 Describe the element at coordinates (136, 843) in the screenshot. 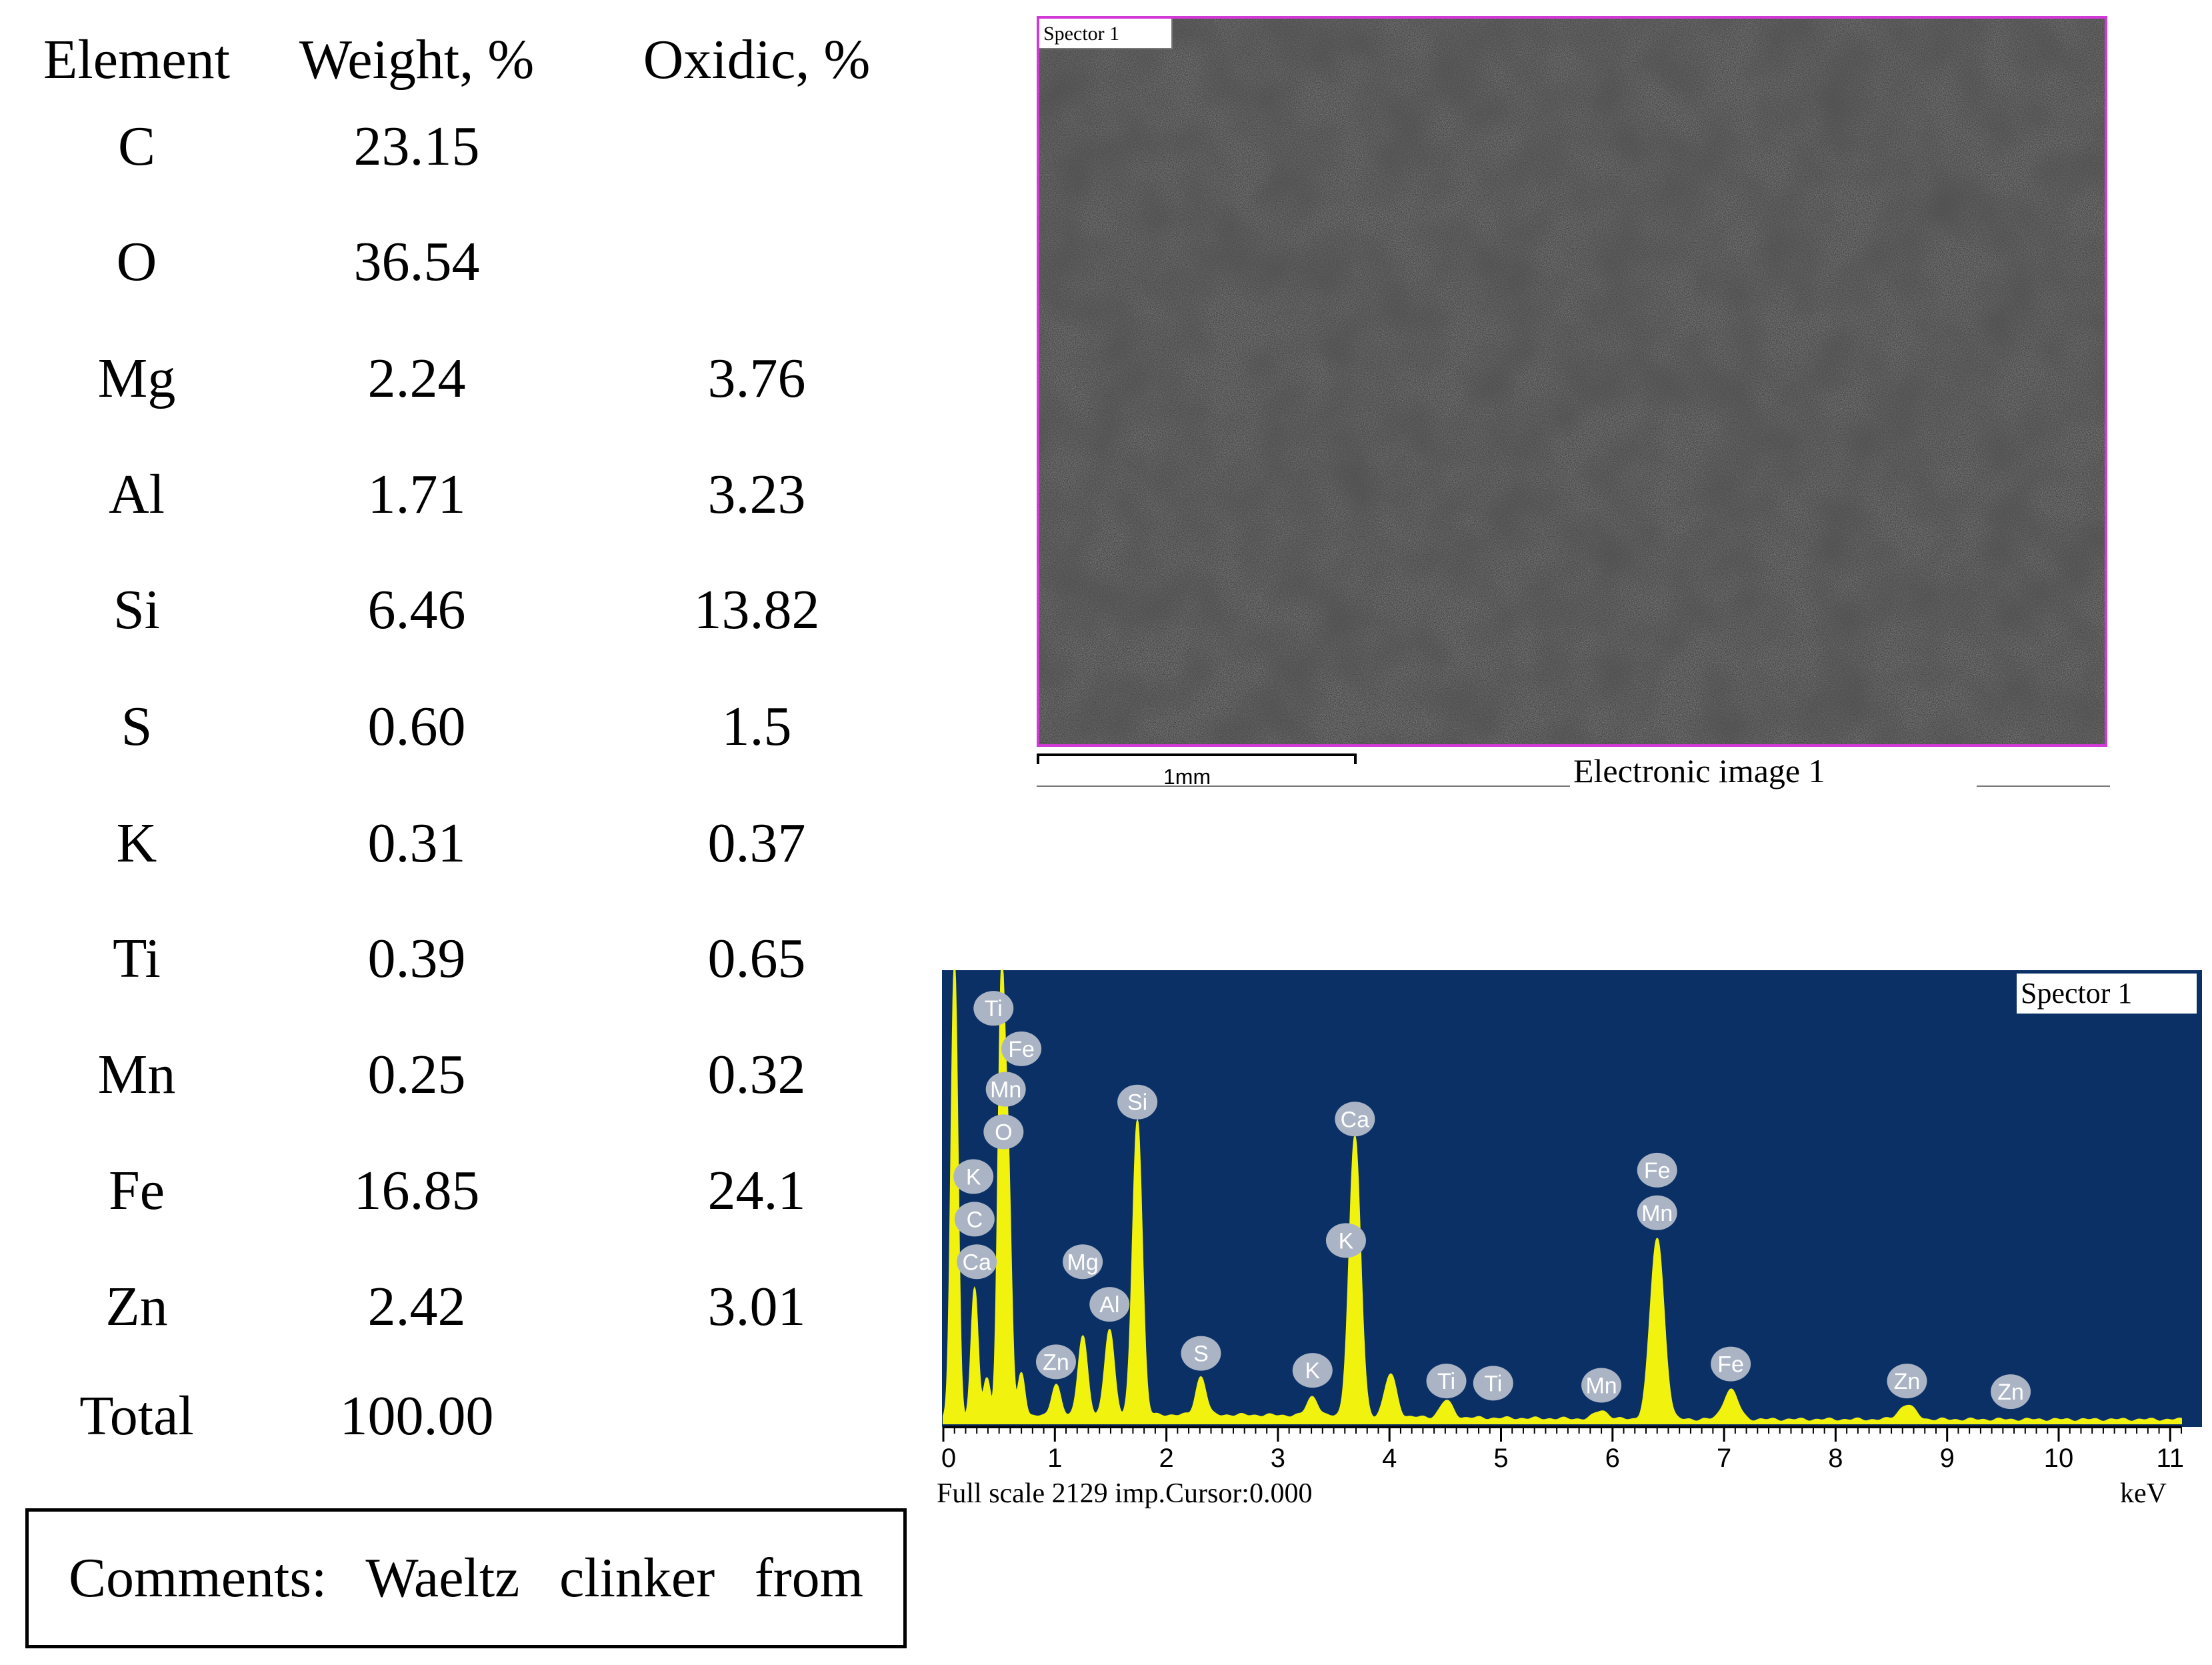

I see `cell-element: K` at that location.